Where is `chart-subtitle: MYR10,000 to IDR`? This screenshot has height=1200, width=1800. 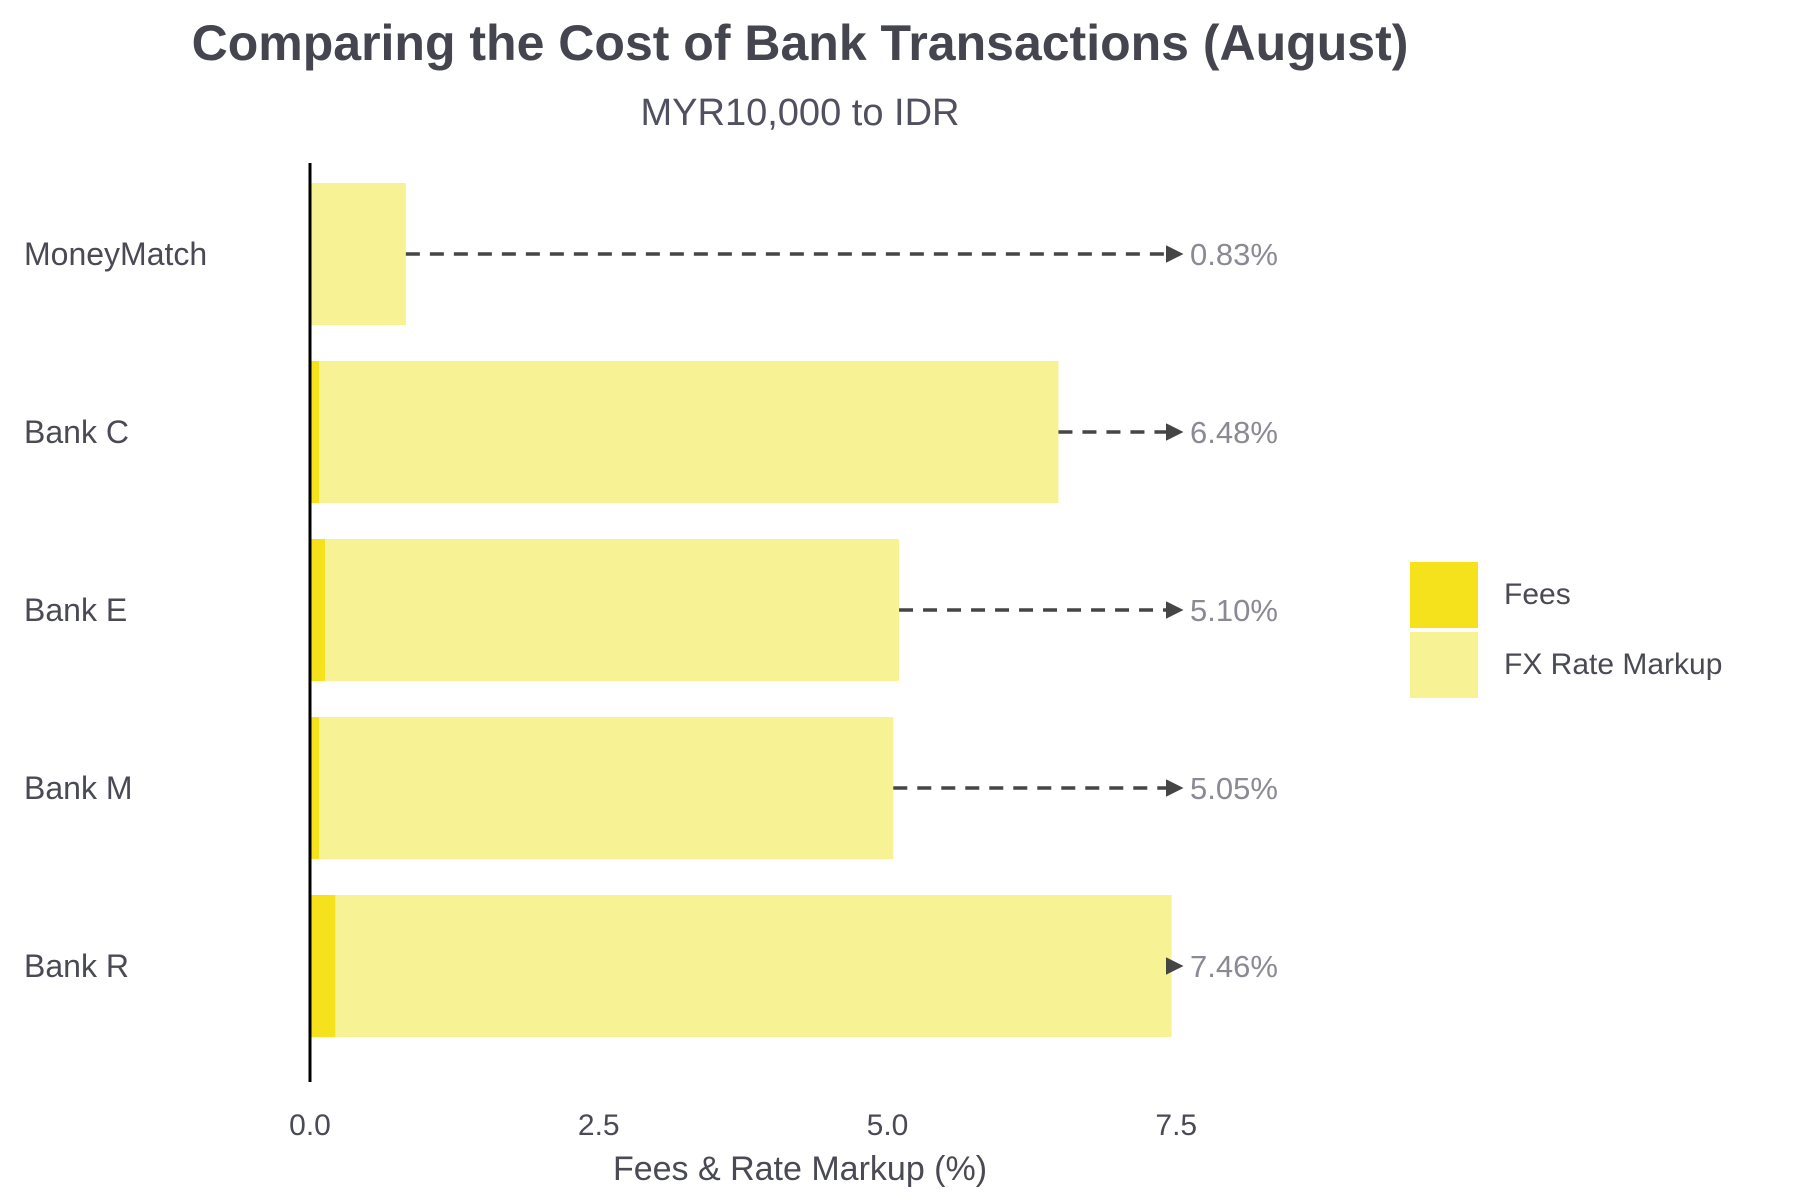
chart-subtitle: MYR10,000 to IDR is located at coordinates (800, 113).